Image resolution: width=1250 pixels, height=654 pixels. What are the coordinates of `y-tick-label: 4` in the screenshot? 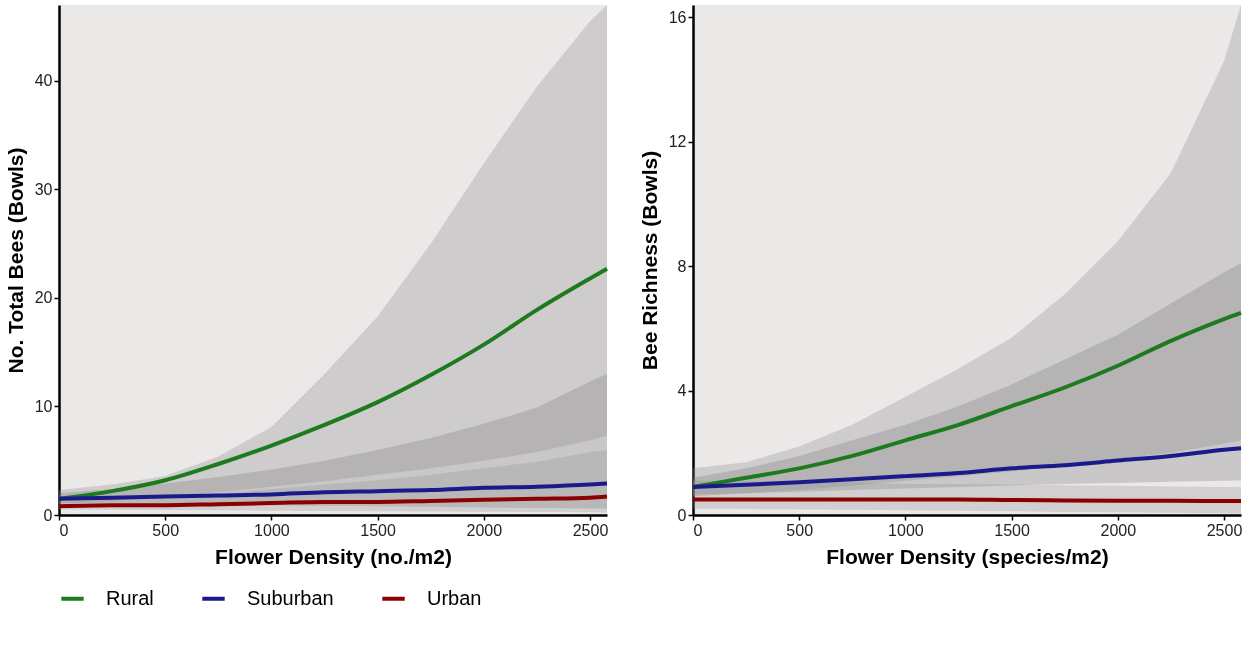 It's located at (682, 391).